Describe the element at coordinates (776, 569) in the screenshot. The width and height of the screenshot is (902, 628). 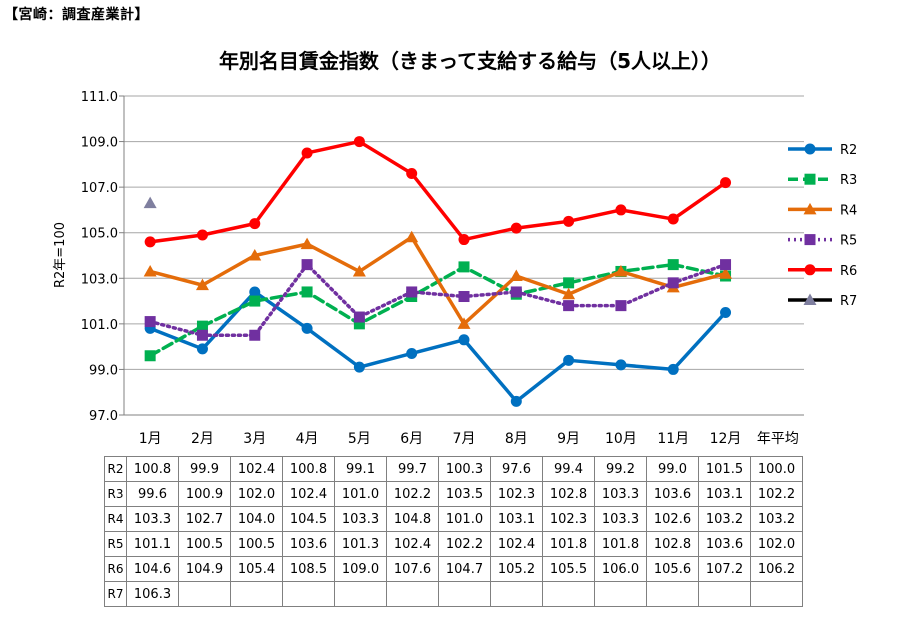
I see `table-cell: 106.2` at that location.